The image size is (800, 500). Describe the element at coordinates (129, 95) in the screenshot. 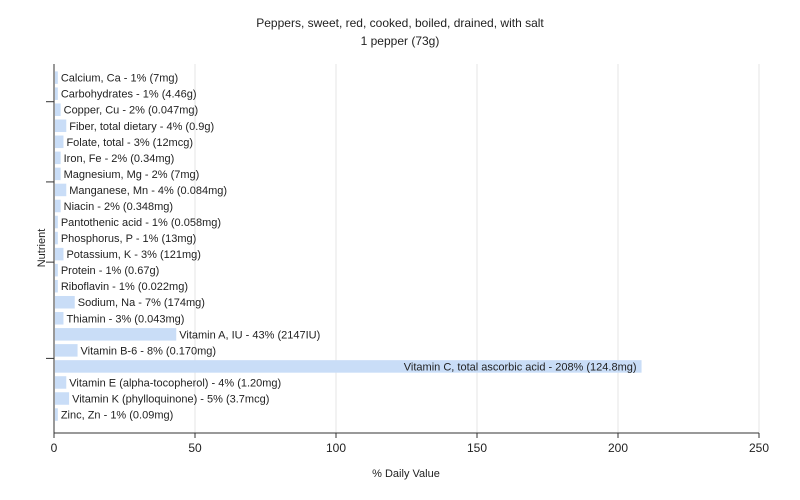

I see `bar-label: Carbohydrates - 1% (4.46g)` at that location.